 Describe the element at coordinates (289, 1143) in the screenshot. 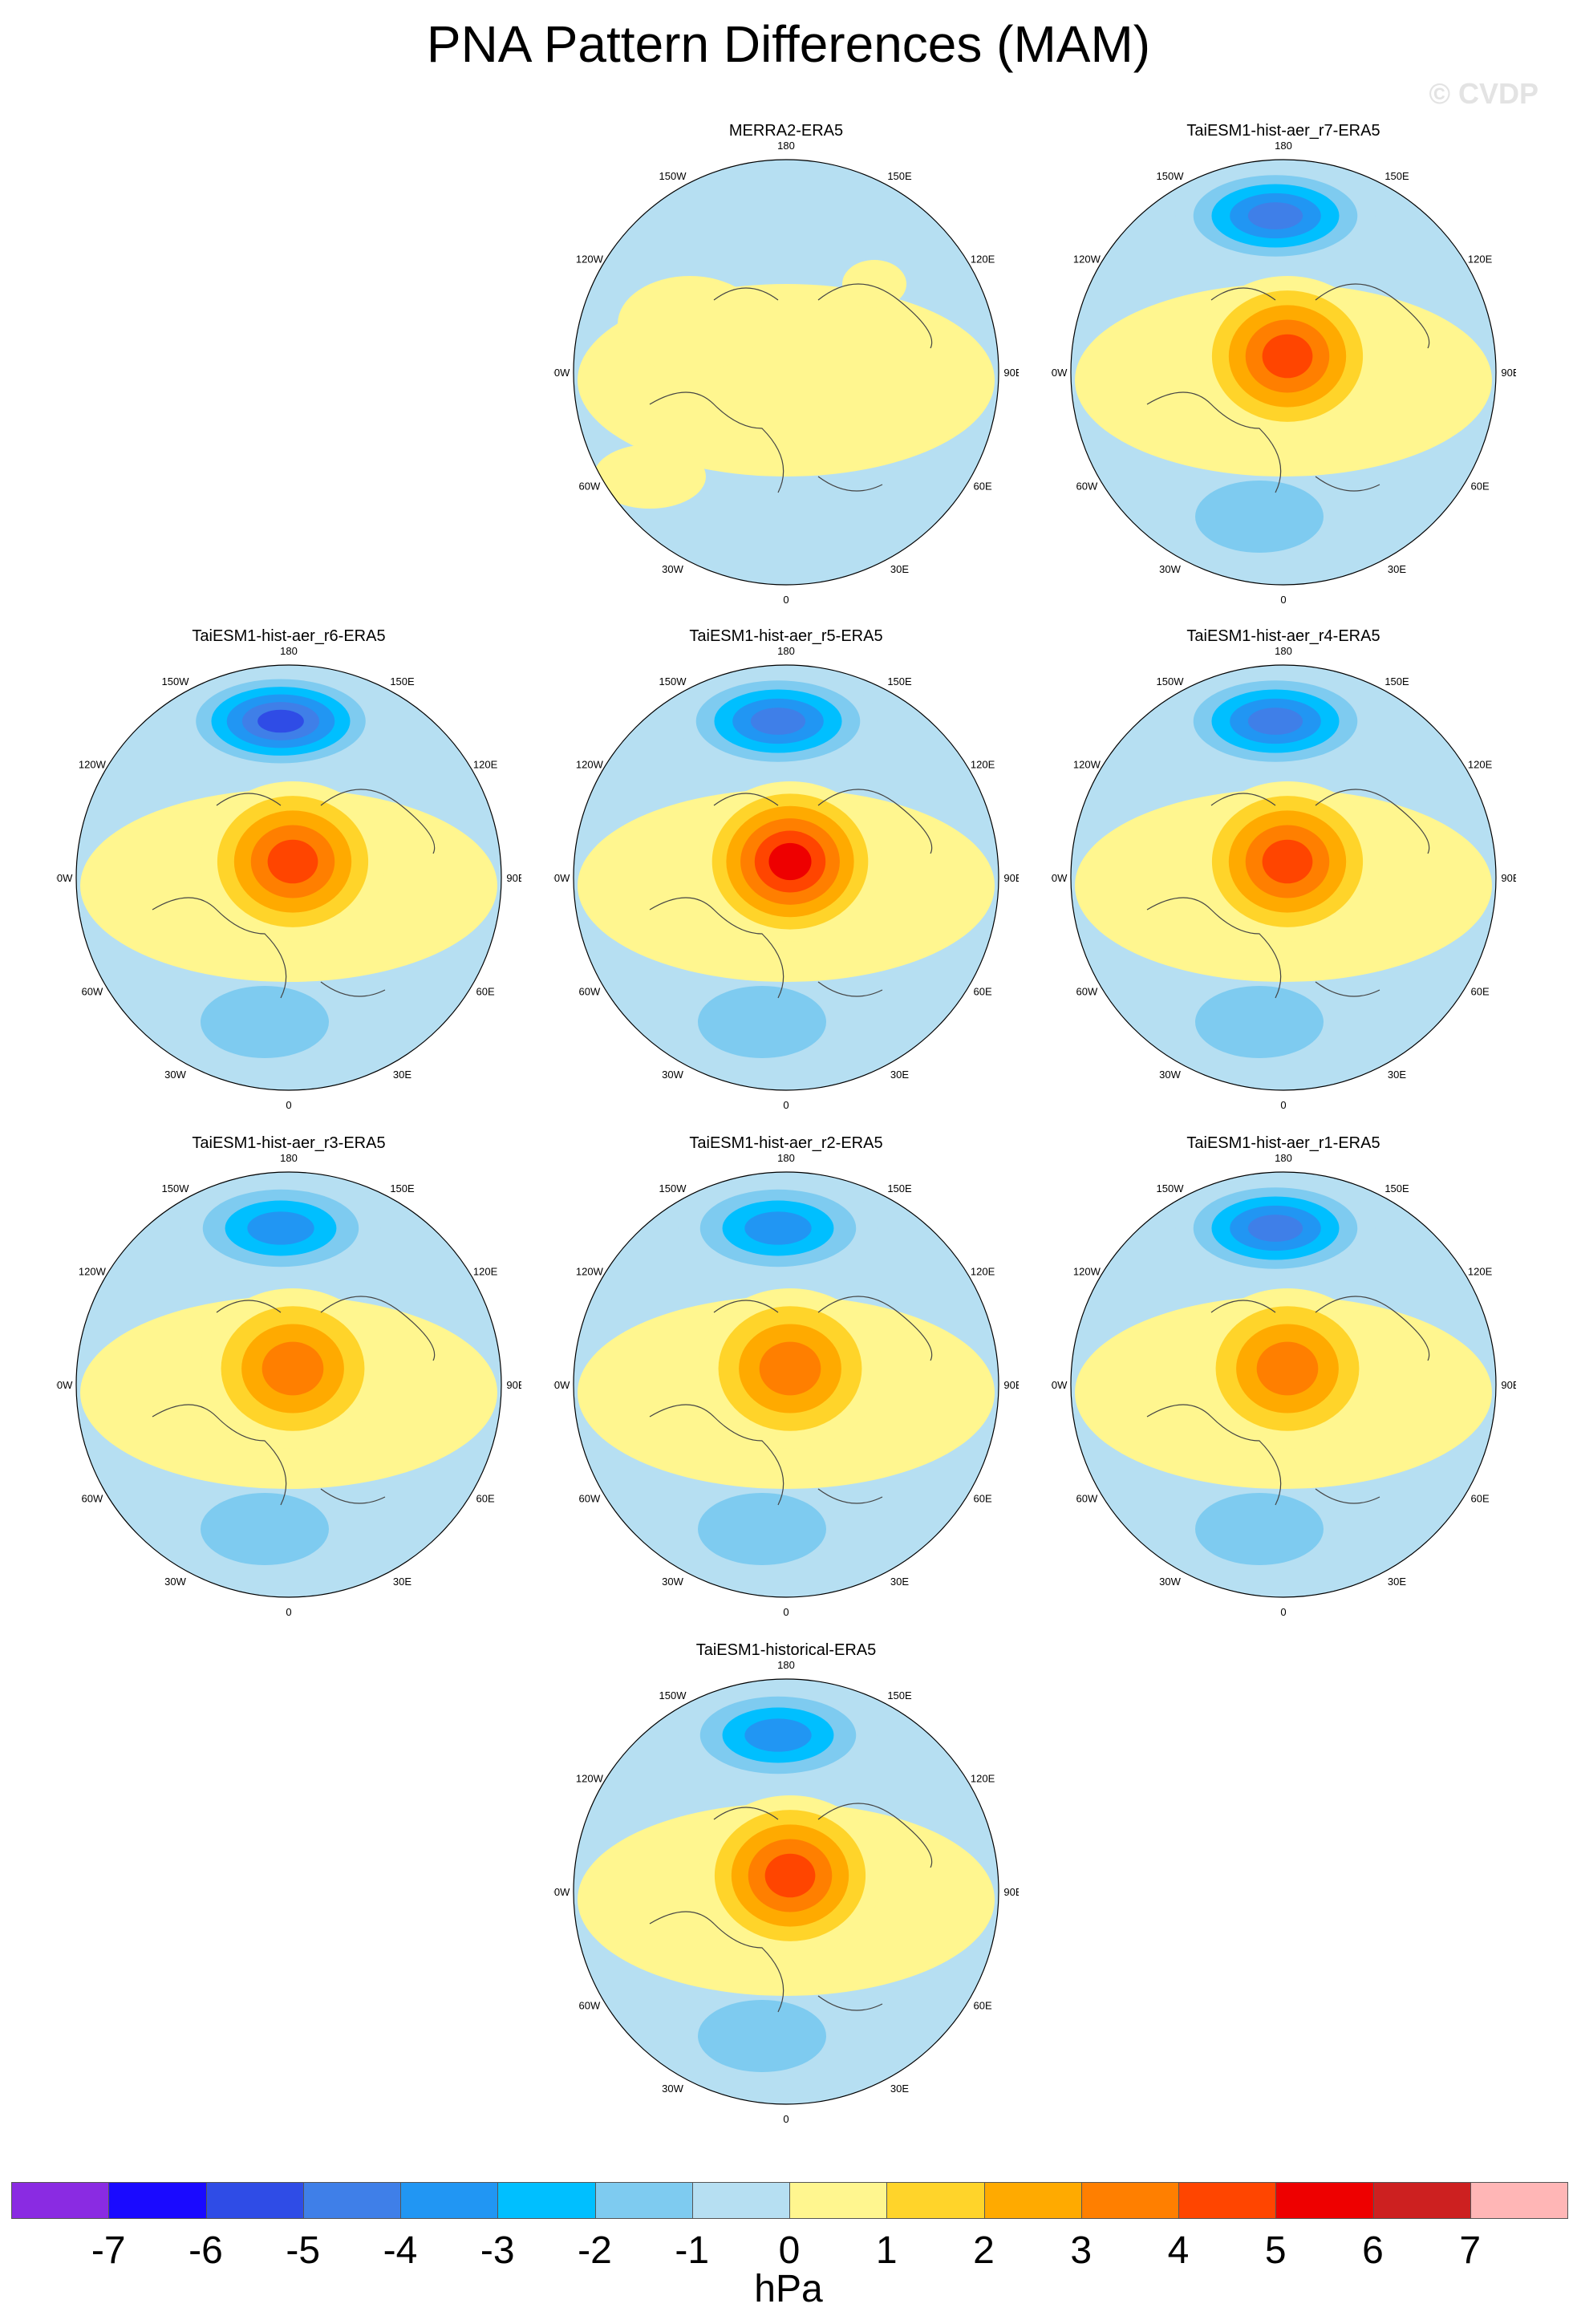

I see `panel-title: TaiESM1-hist-aer_r3-ERA5` at that location.